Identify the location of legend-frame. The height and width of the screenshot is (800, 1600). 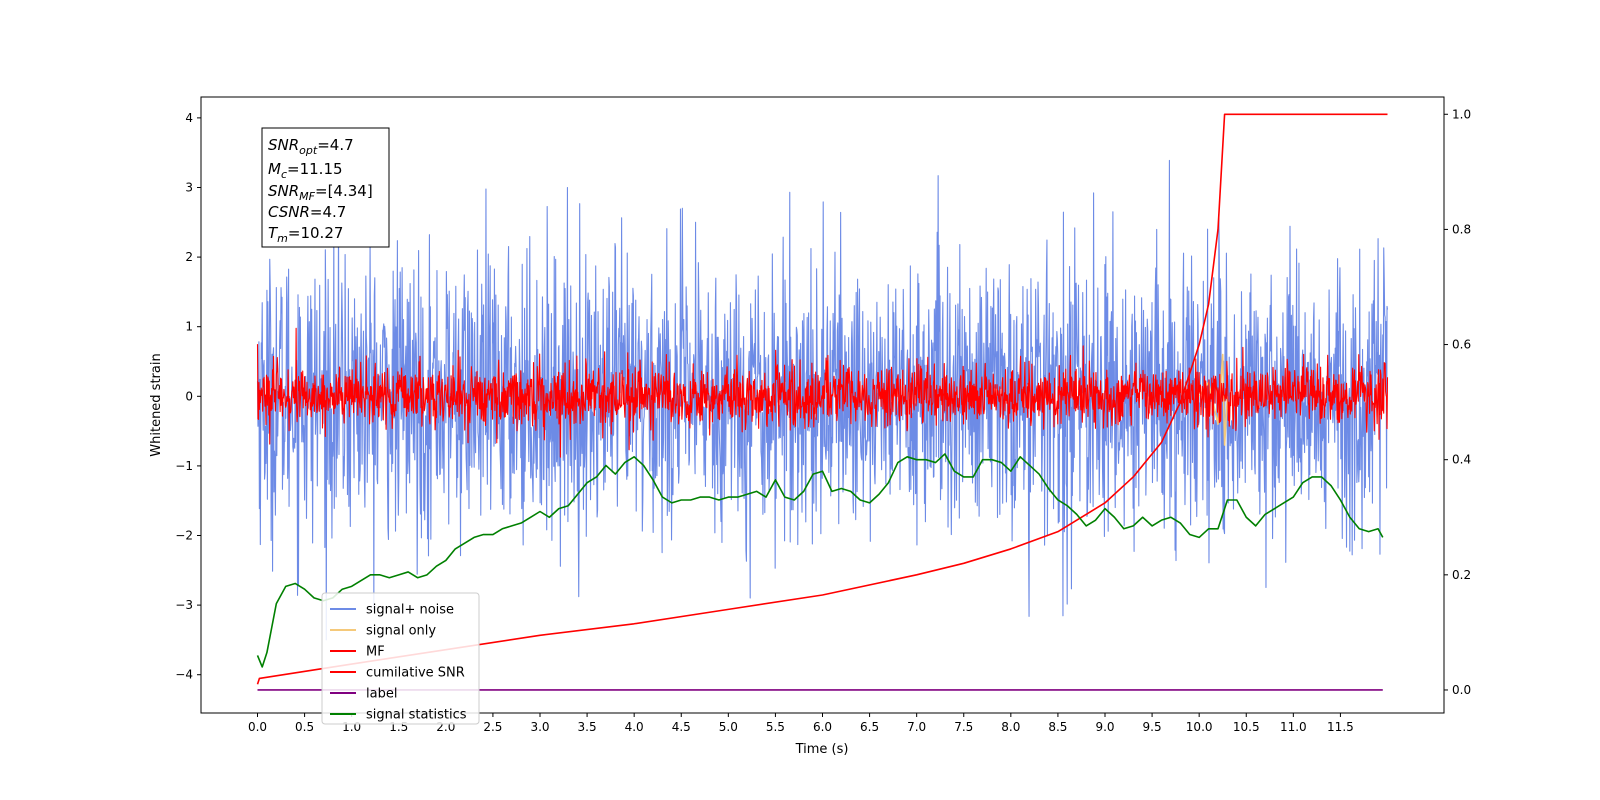
(400, 658).